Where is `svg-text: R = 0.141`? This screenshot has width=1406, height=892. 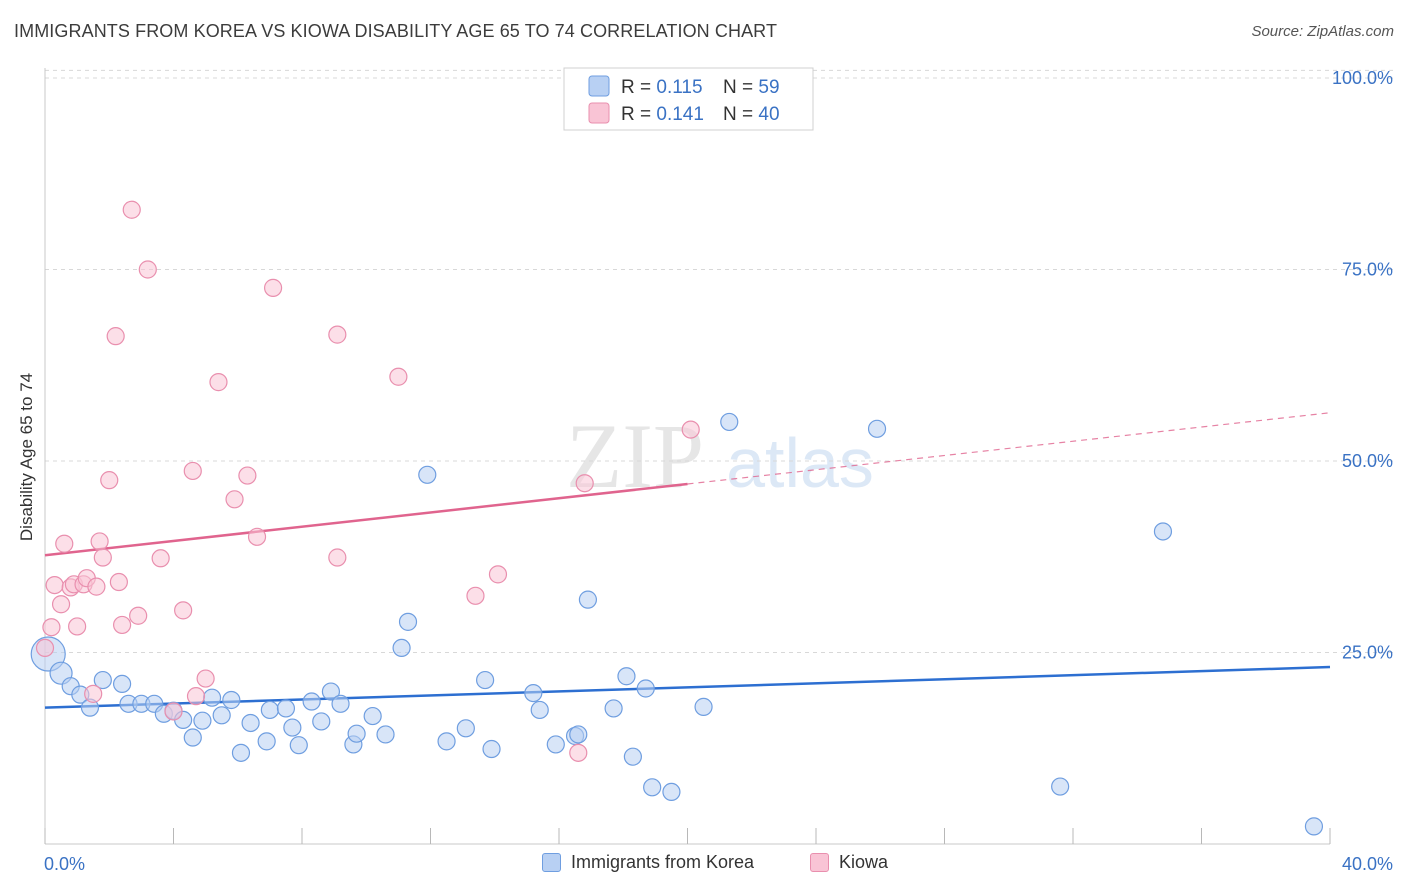 svg-text: R = 0.141 is located at coordinates (662, 114).